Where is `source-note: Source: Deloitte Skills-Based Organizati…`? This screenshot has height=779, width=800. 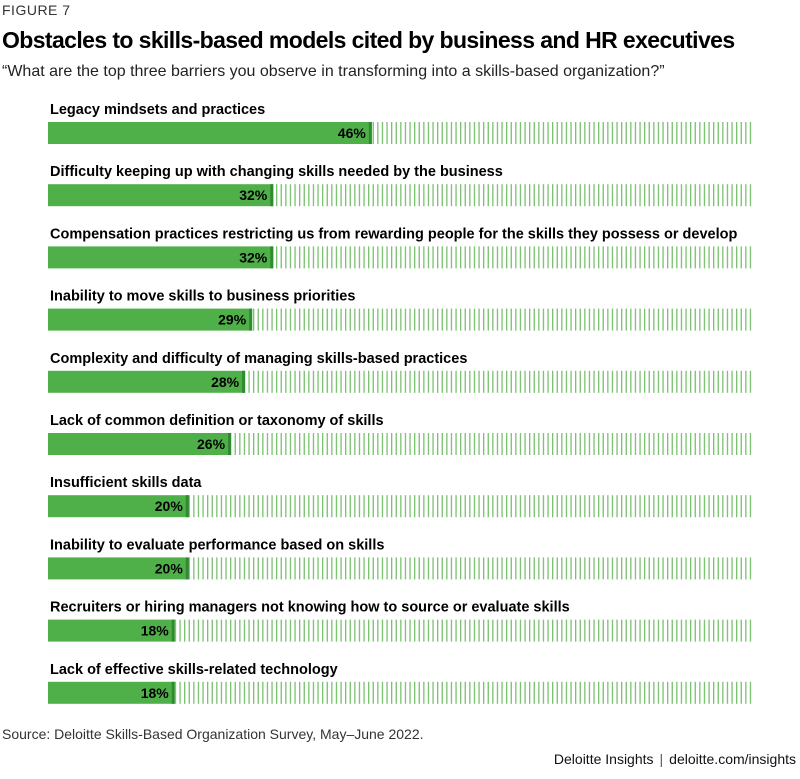
source-note: Source: Deloitte Skills-Based Organizati… is located at coordinates (213, 734).